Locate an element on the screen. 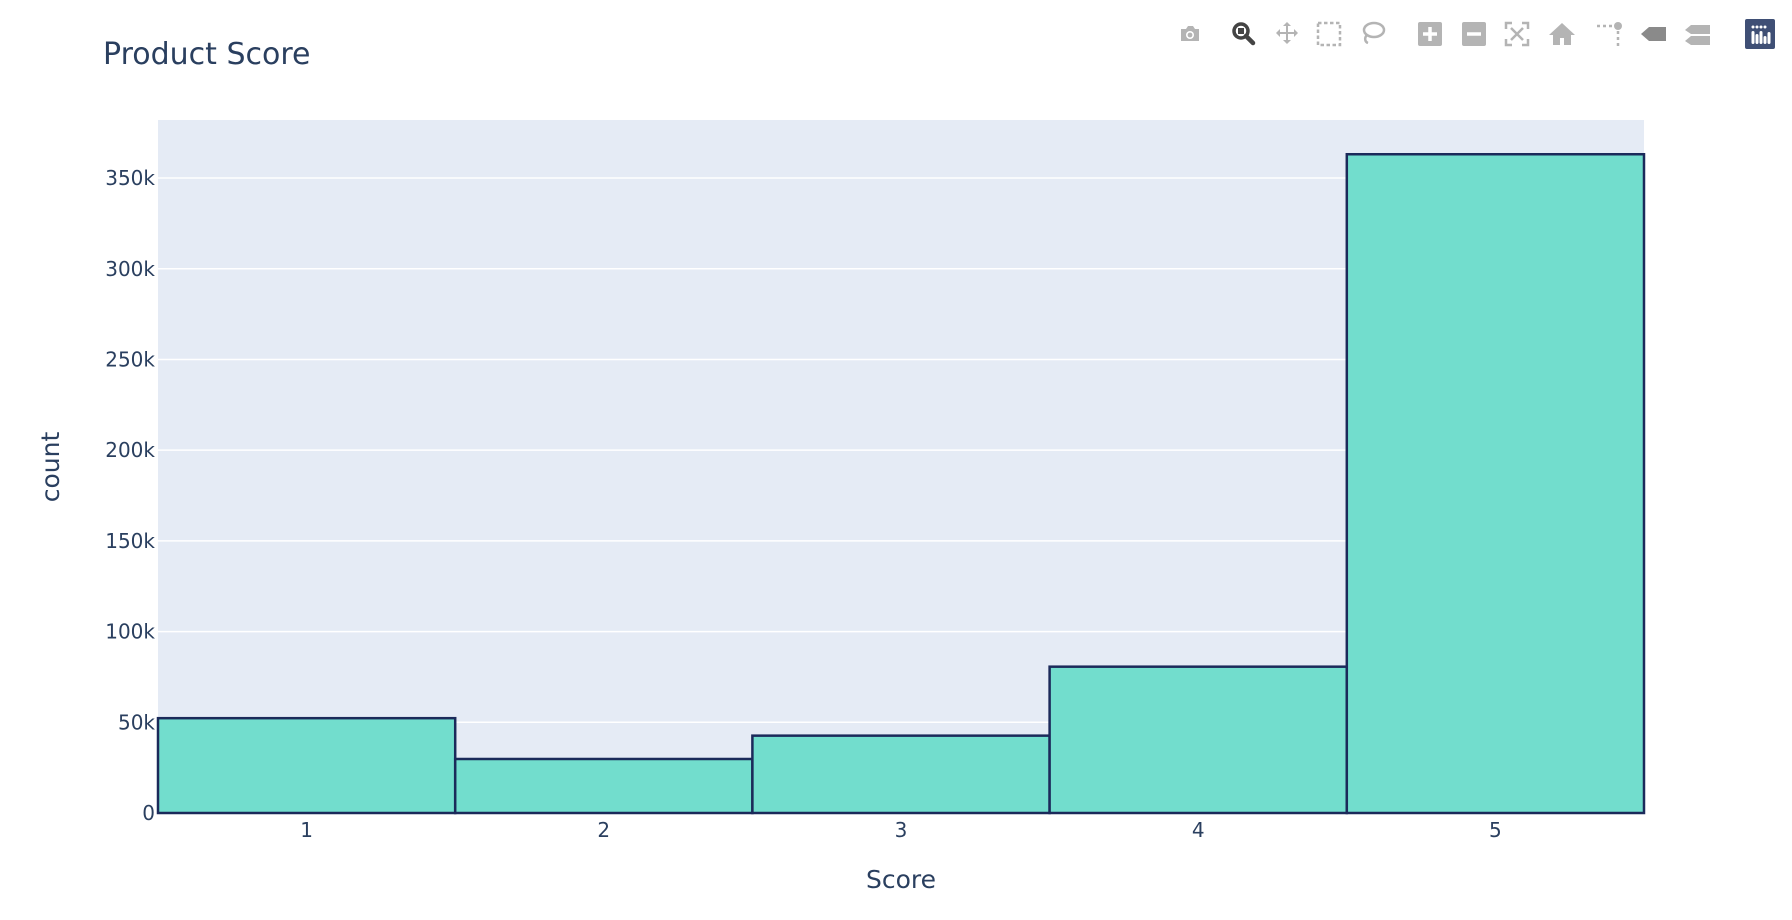 The height and width of the screenshot is (920, 1792). y-tick-label: 150k is located at coordinates (130, 541).